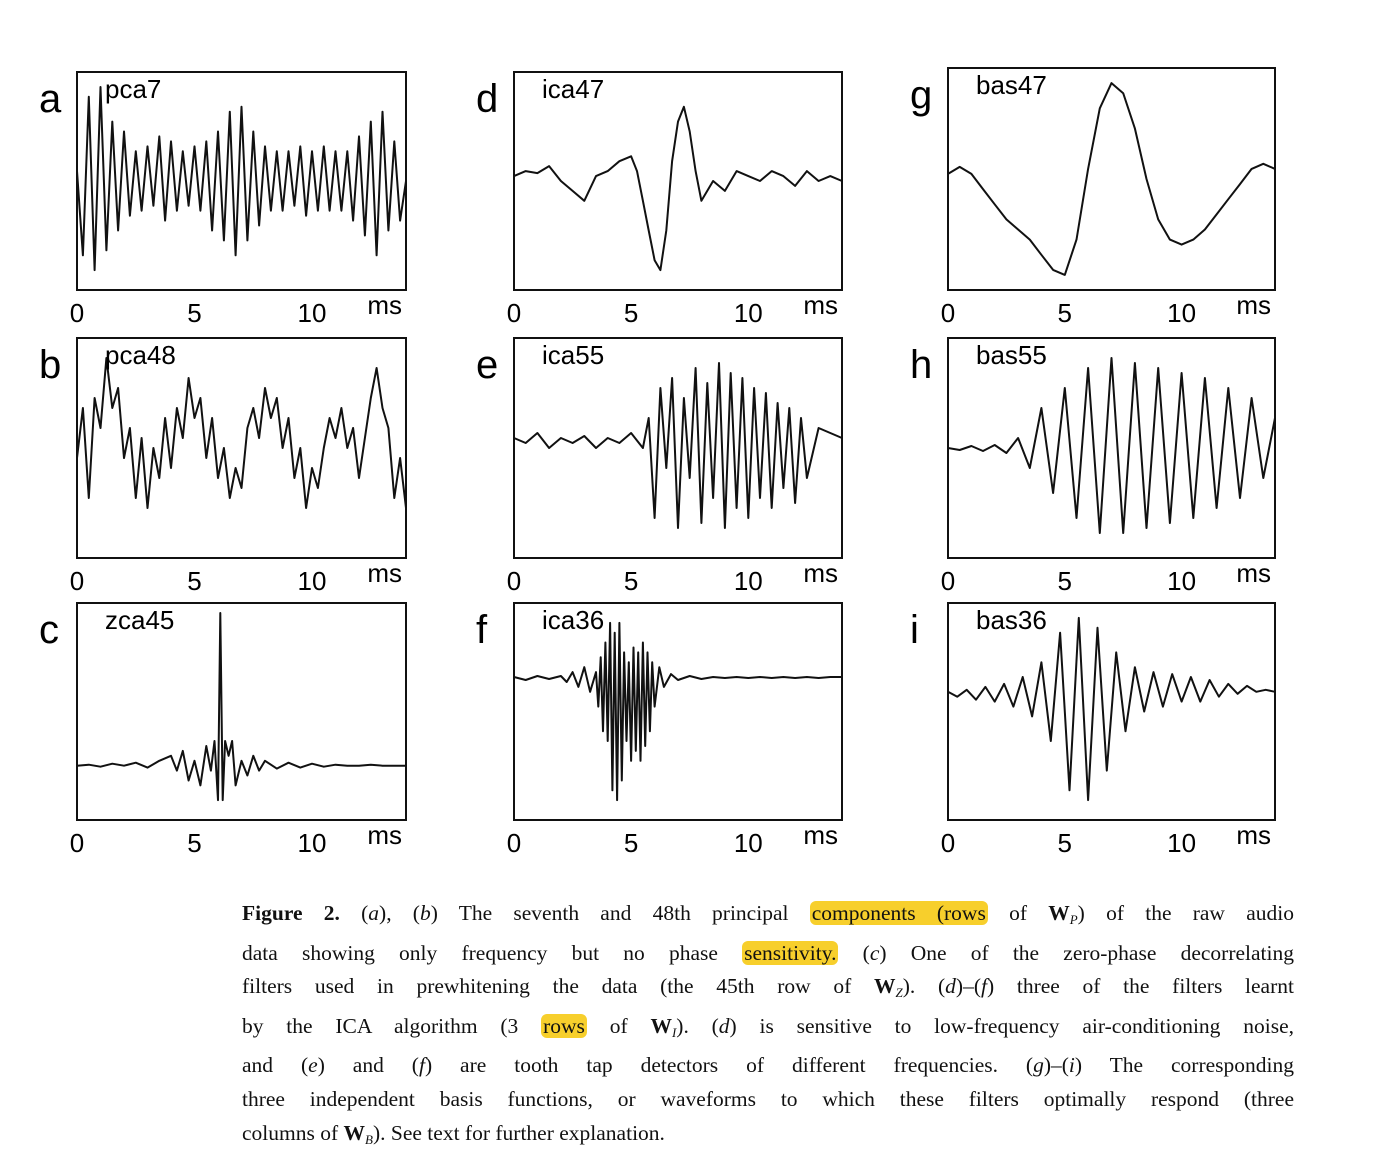 This screenshot has width=1400, height=1170. Describe the element at coordinates (49, 630) in the screenshot. I see `panel-letter: c` at that location.